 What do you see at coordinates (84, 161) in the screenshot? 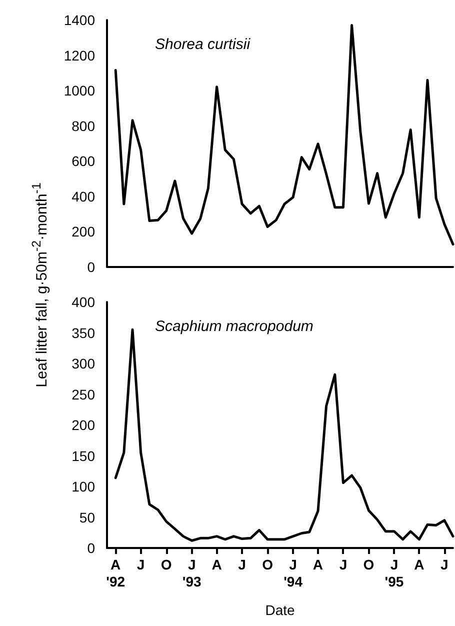
I see `y-tick-label: 600` at bounding box center [84, 161].